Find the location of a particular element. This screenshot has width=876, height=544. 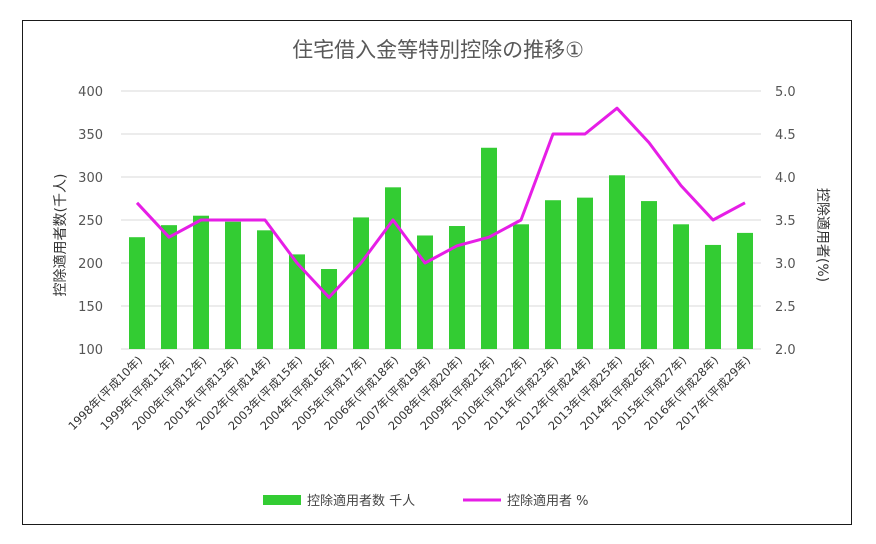

legend-line-label: 控除適用者 % is located at coordinates (548, 501).